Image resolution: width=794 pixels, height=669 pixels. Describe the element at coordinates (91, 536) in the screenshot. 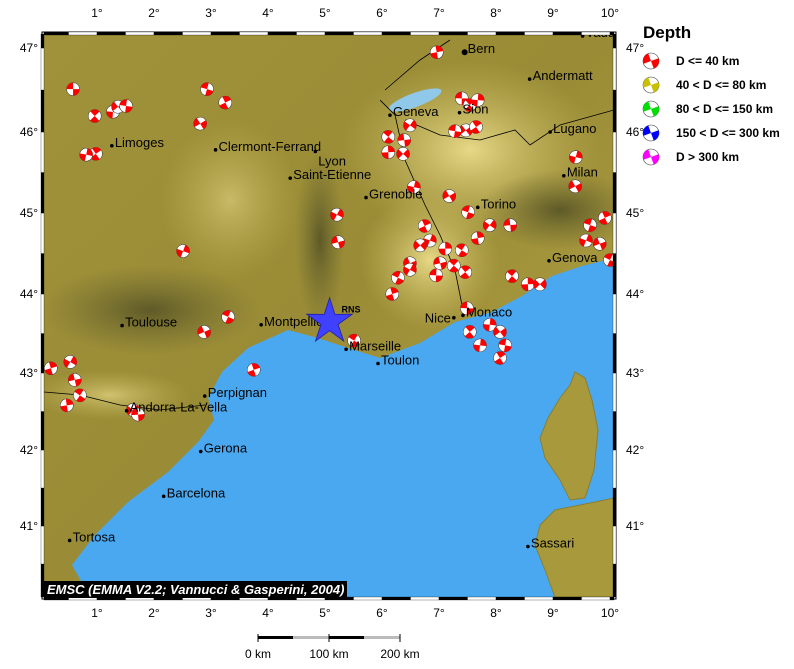

I see `city-tortosa: Tortosa` at that location.